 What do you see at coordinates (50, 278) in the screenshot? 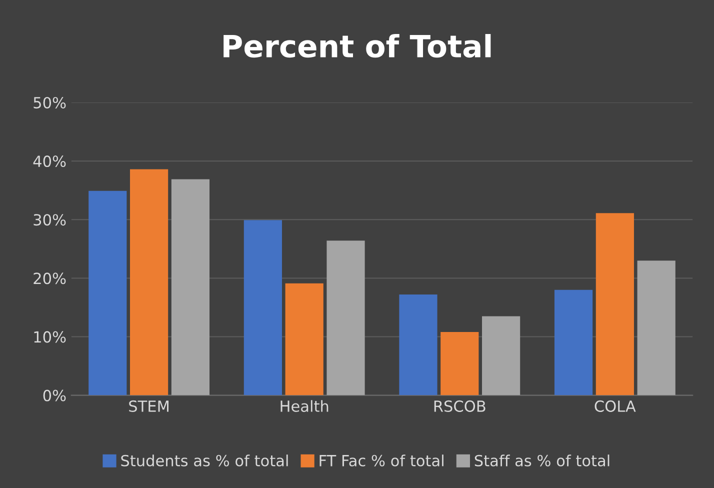
I see `y-tick-label: 20%` at bounding box center [50, 278].